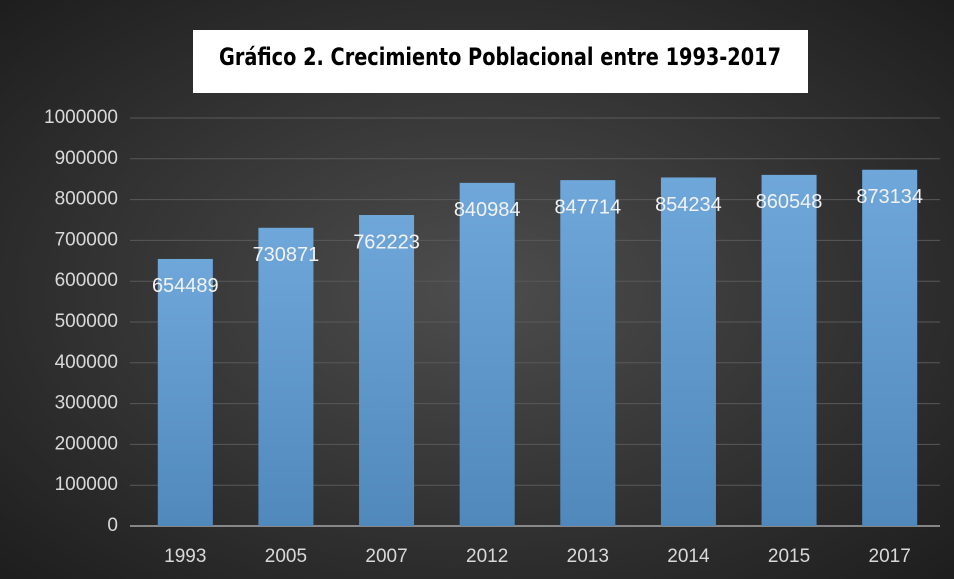 This screenshot has width=954, height=579. Describe the element at coordinates (587, 207) in the screenshot. I see `data-label: 847714` at that location.